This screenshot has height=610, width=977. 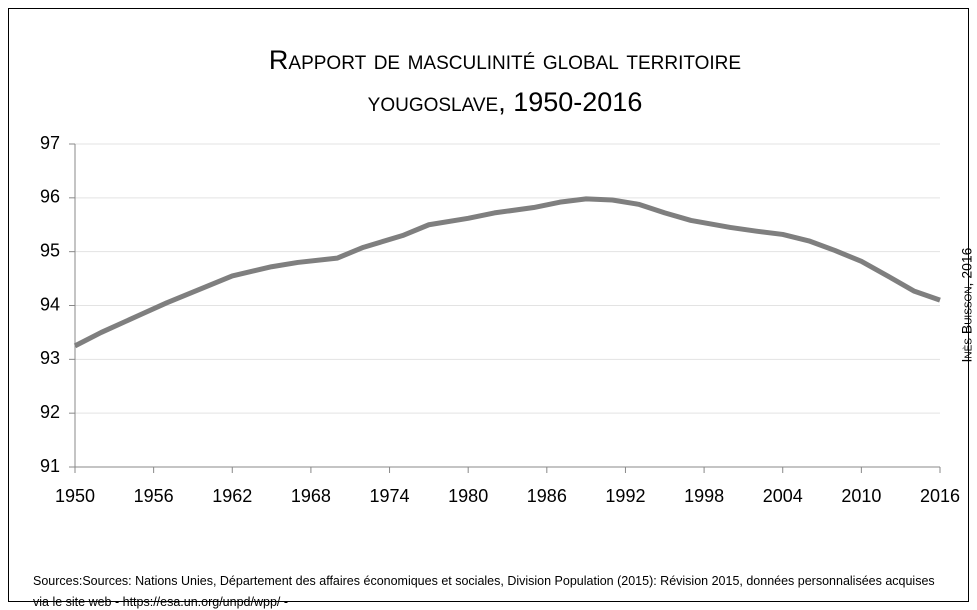 I want to click on y-tick-label: 95, so click(x=50, y=250).